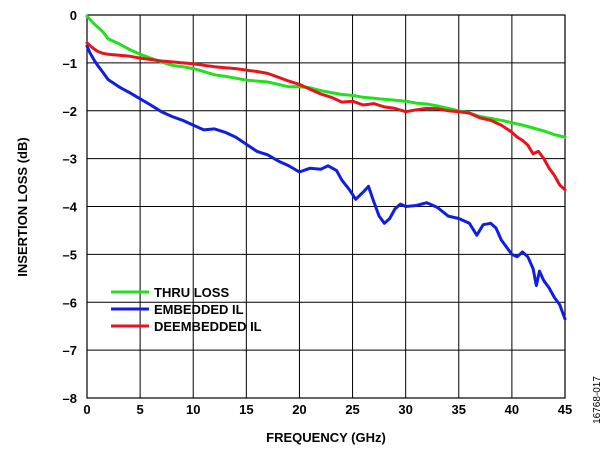 The image size is (608, 450). What do you see at coordinates (22, 206) in the screenshot?
I see `y-axis-label: INSERTION LOSS (dB)` at bounding box center [22, 206].